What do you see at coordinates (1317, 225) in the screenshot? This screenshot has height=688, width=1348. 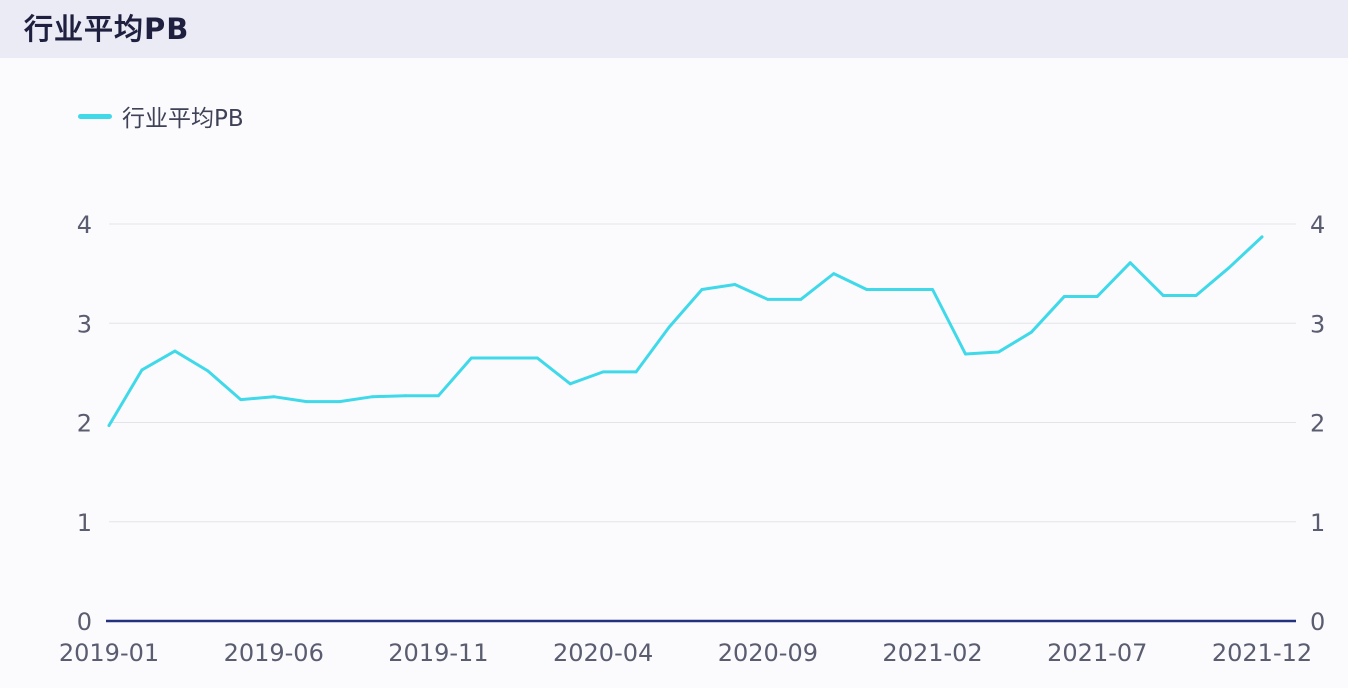 I see `y-tick-label-right: 4` at bounding box center [1317, 225].